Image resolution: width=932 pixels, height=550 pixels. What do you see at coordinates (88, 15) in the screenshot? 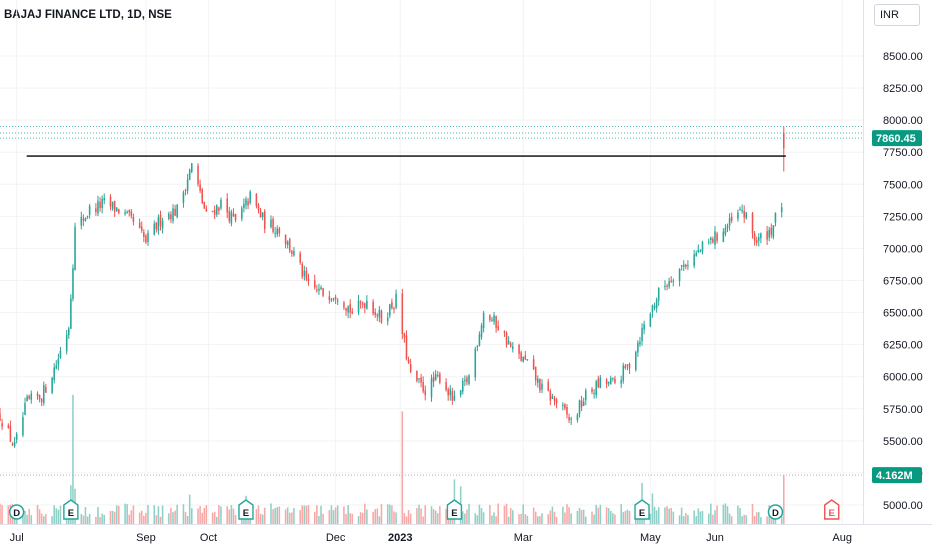
I see `symbol-title: BAJAJ FINANCE LTD, 1D, NSE` at bounding box center [88, 15].